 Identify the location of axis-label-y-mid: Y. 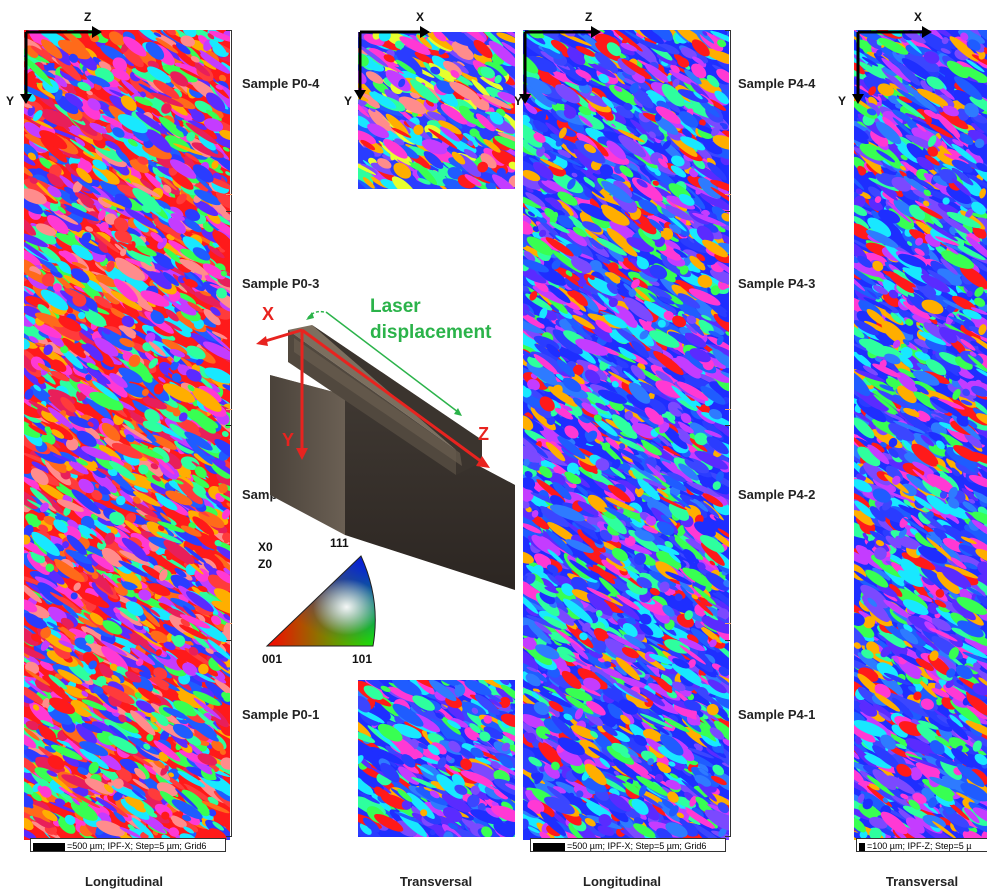
(348, 101).